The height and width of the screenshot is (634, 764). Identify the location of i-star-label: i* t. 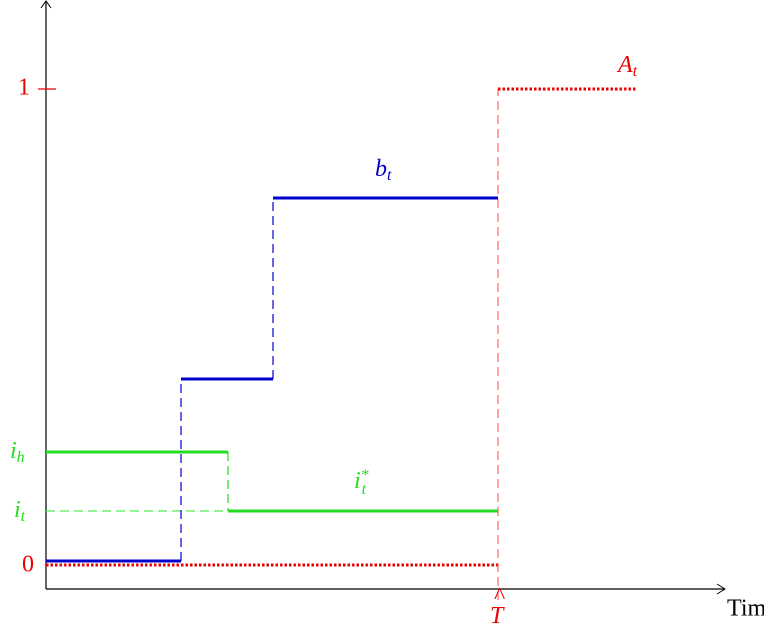
(361, 482).